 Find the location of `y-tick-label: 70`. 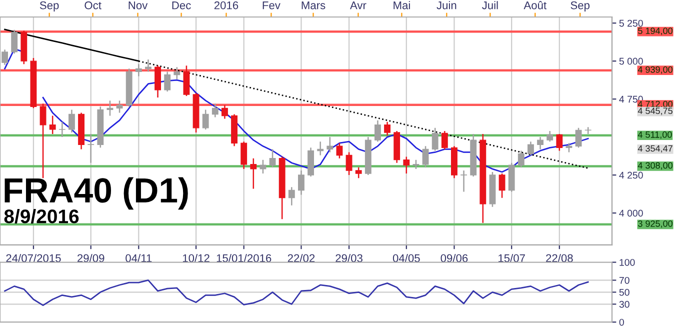

y-tick-label: 70 is located at coordinates (624, 280).